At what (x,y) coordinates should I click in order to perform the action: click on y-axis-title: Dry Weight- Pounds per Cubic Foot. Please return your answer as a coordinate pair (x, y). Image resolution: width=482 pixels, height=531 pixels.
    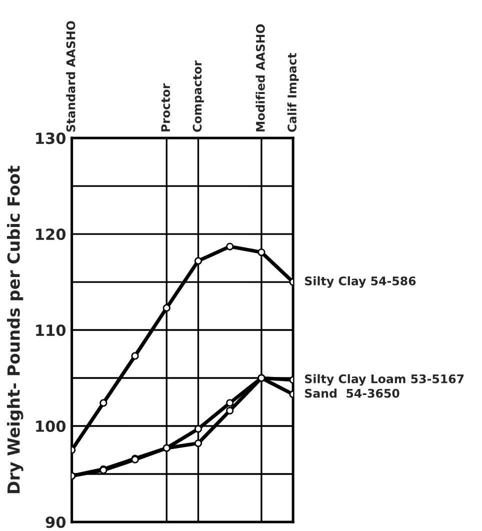
    Looking at the image, I should click on (15, 330).